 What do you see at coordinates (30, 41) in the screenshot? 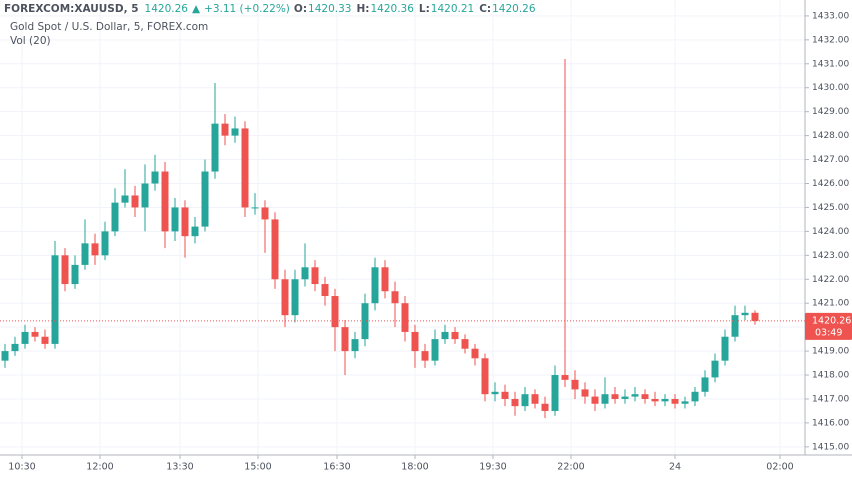
I see `indicator: Vol (20)` at bounding box center [30, 41].